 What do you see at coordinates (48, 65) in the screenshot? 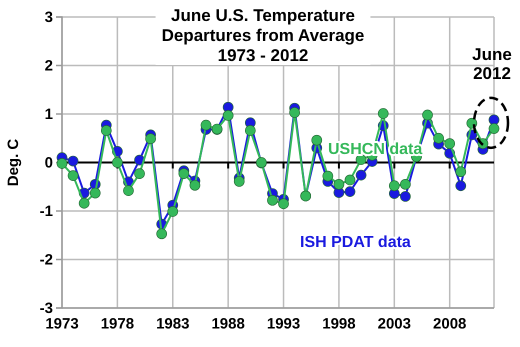
I see `y-tick-label: 2` at bounding box center [48, 65].